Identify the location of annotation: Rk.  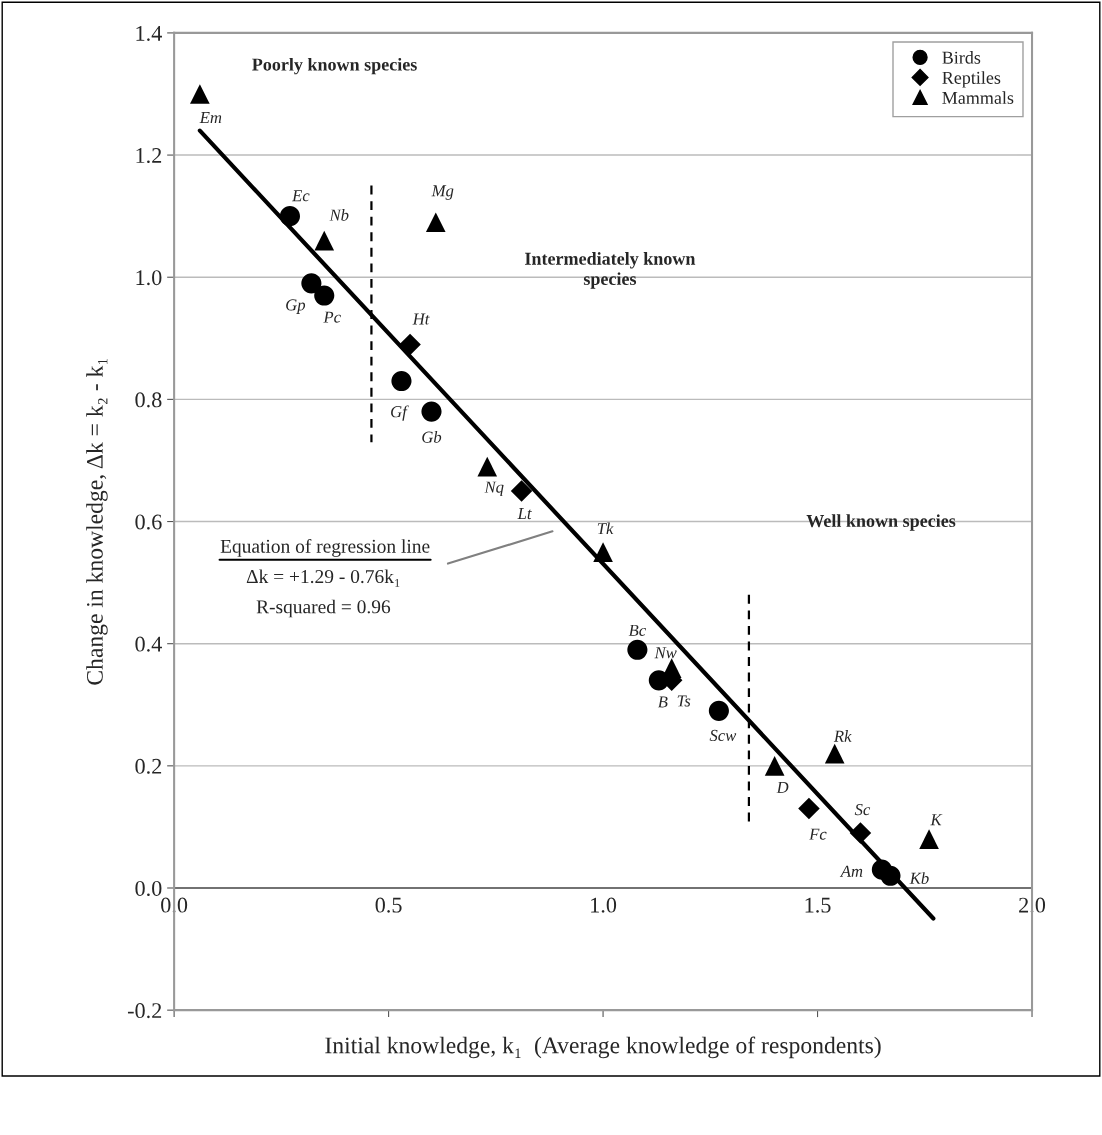
(842, 736).